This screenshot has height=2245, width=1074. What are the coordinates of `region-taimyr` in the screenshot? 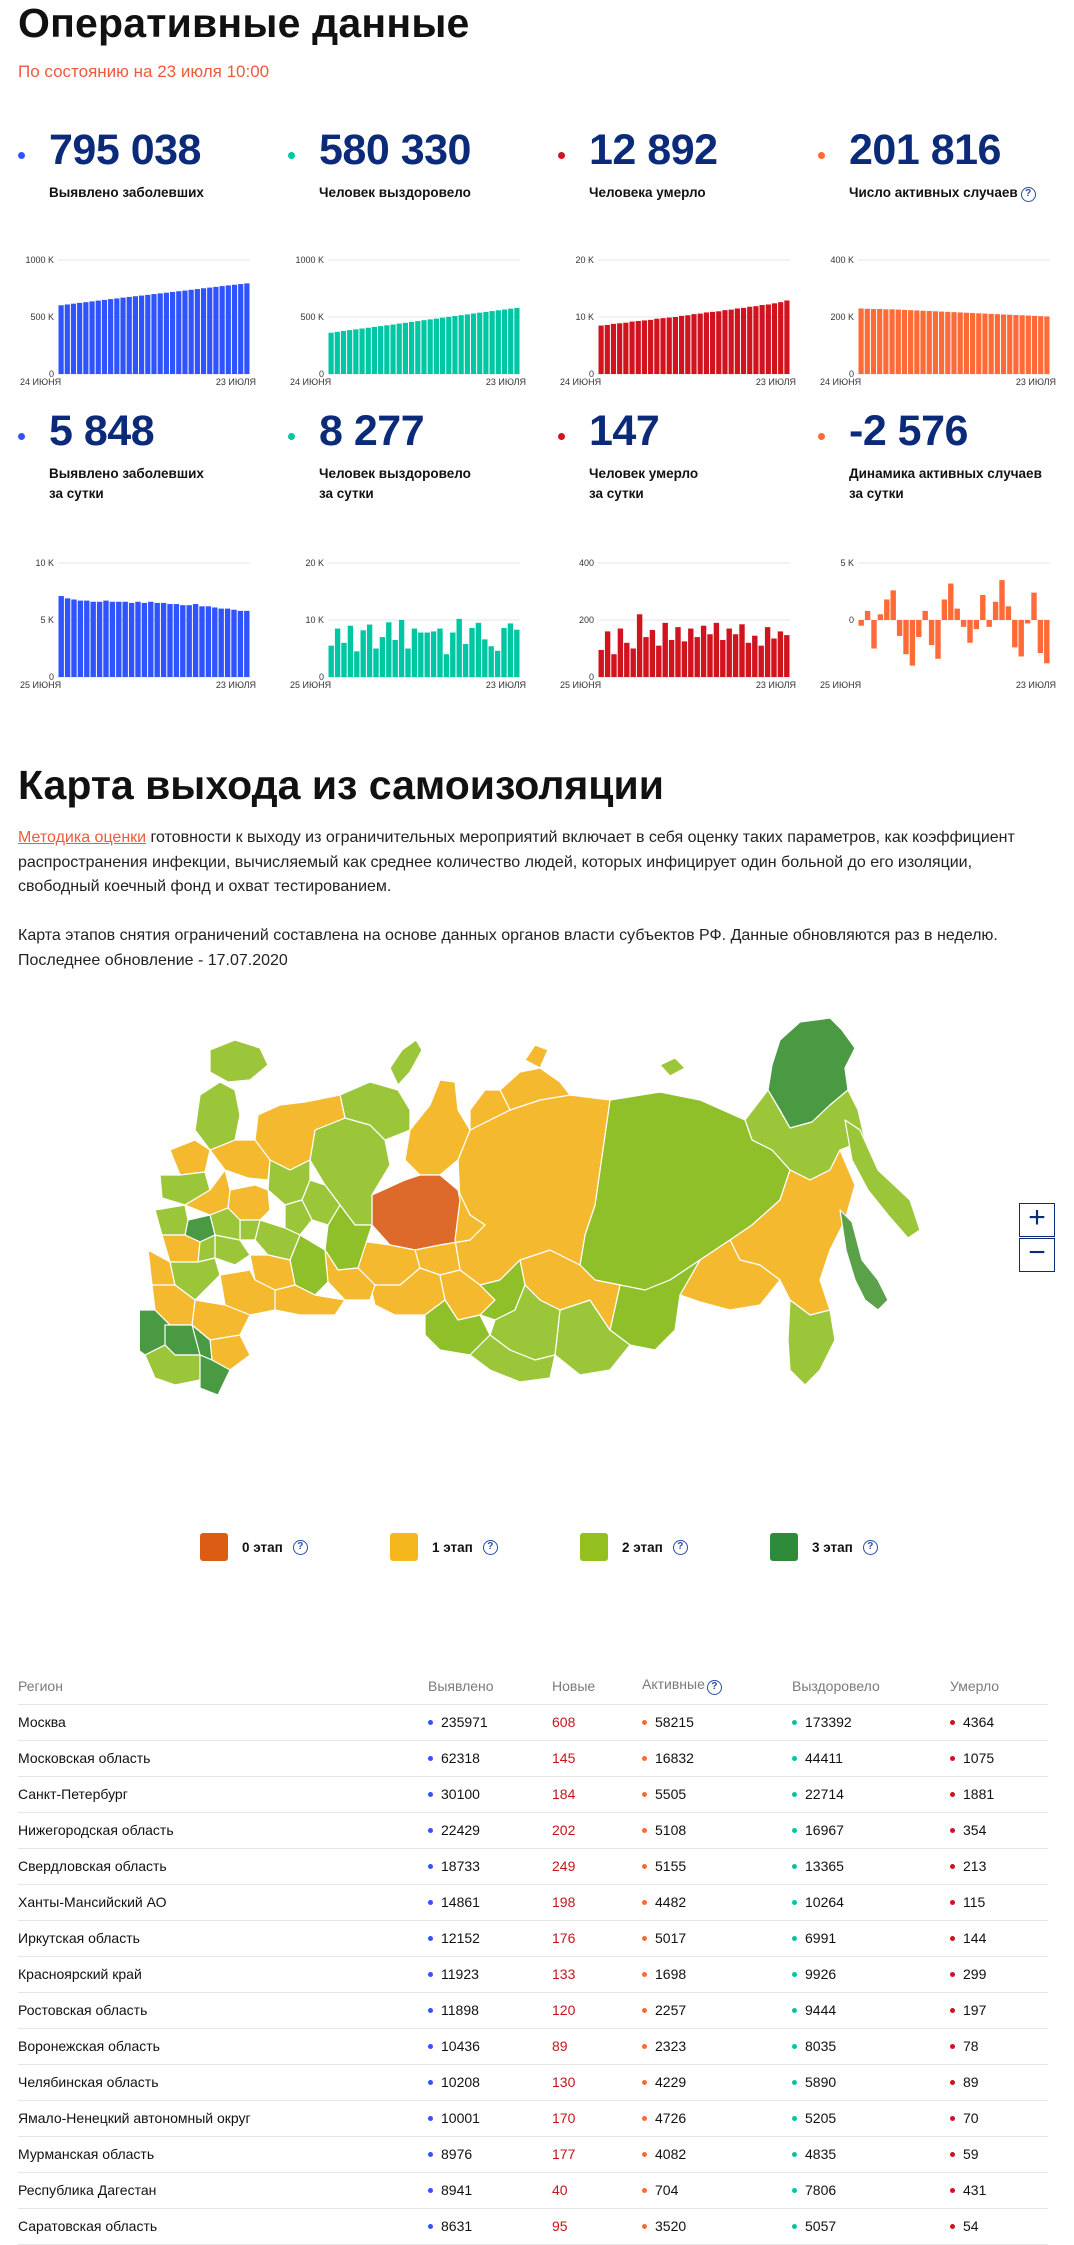 It's located at (535, 1089).